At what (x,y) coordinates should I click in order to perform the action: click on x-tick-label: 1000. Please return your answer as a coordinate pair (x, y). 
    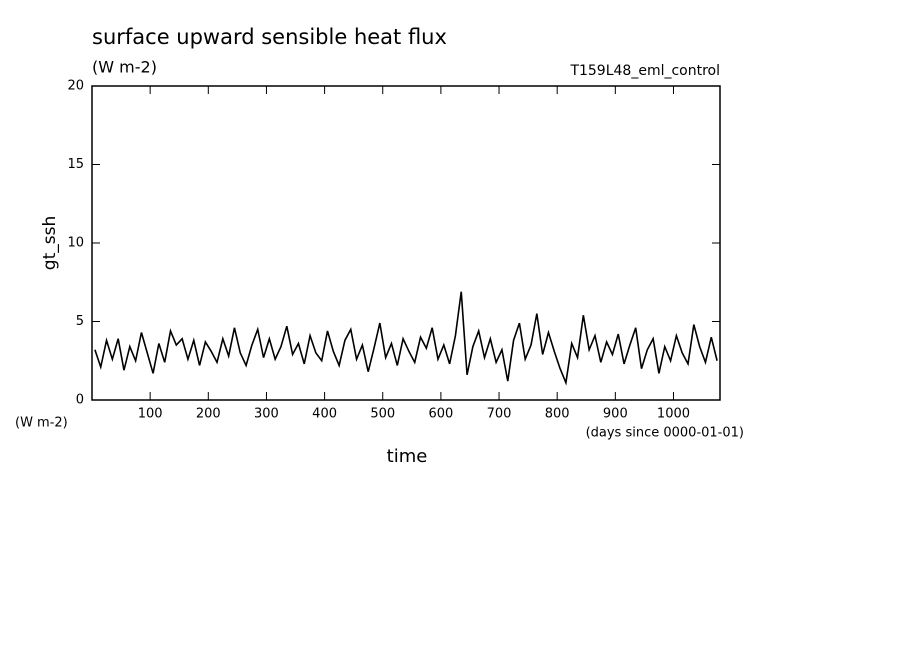
    Looking at the image, I should click on (673, 414).